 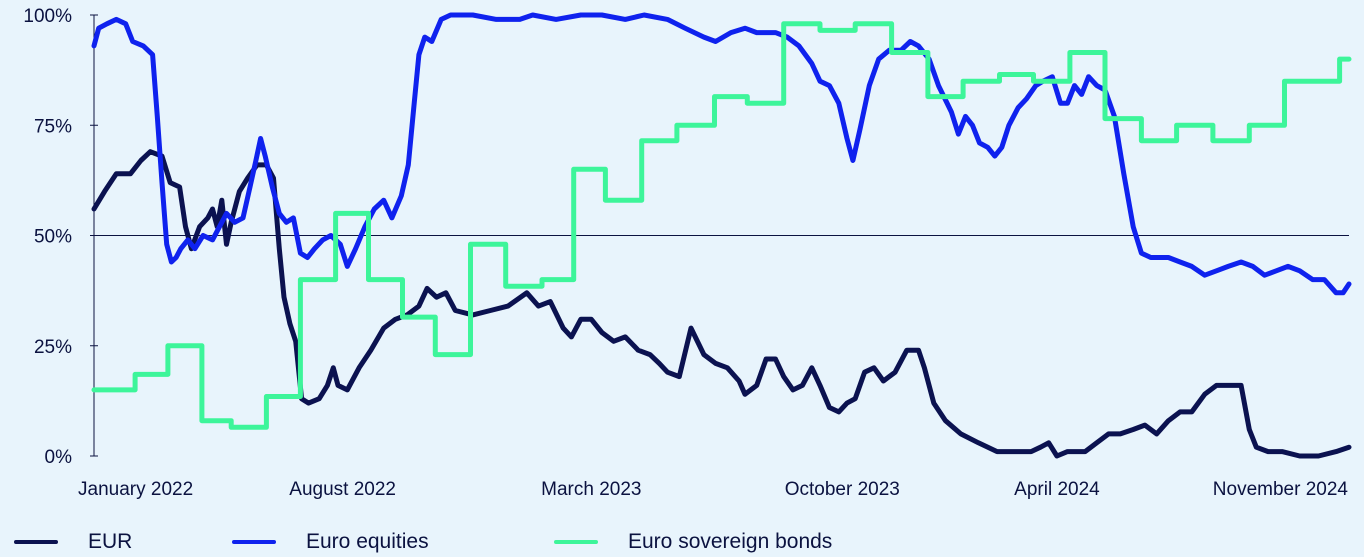 I want to click on legend: EUR Euro equities Euro sovereign bonds, so click(x=682, y=543).